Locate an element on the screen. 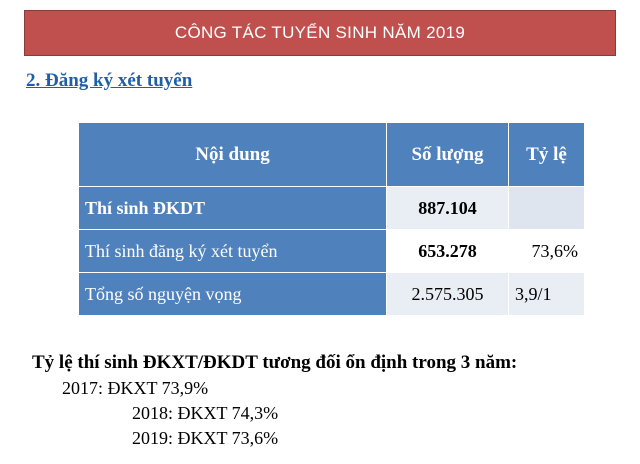 This screenshot has width=640, height=464. title-banner: CÔNG TÁC TUYỂN SINH NĂM 2019 is located at coordinates (320, 33).